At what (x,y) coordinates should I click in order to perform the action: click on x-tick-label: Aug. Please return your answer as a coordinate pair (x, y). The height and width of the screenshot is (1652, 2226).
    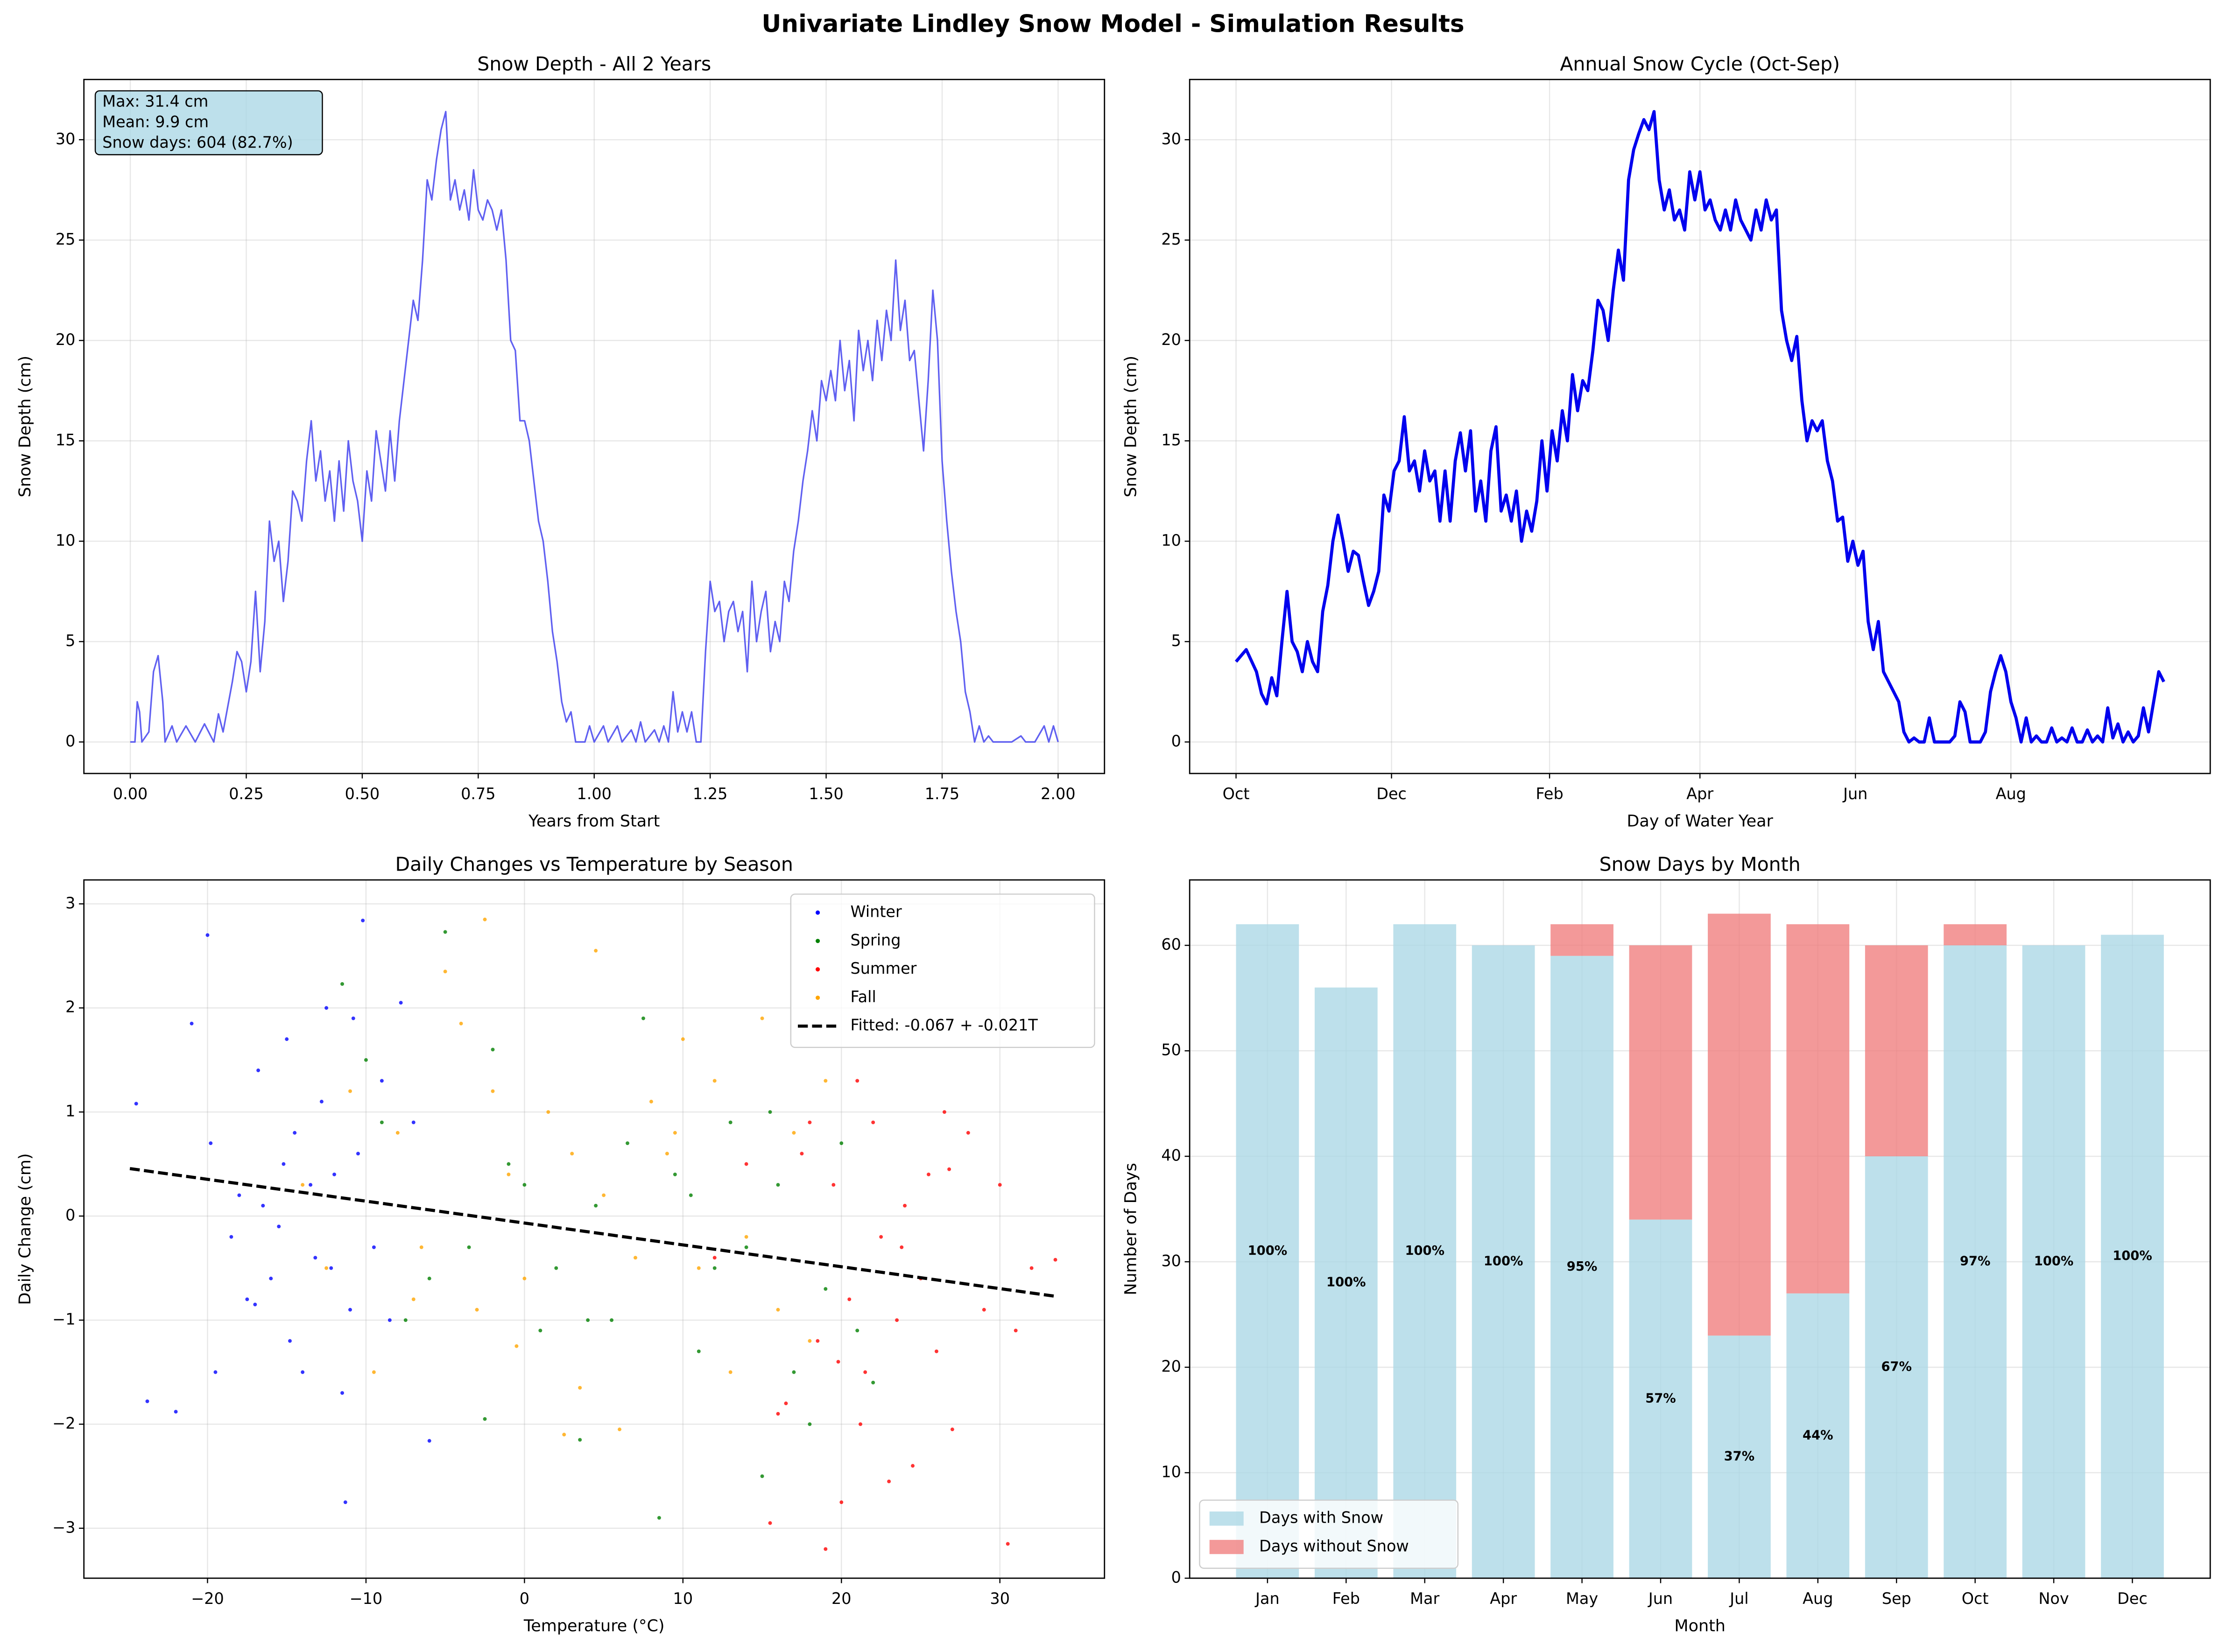
    Looking at the image, I should click on (1818, 1598).